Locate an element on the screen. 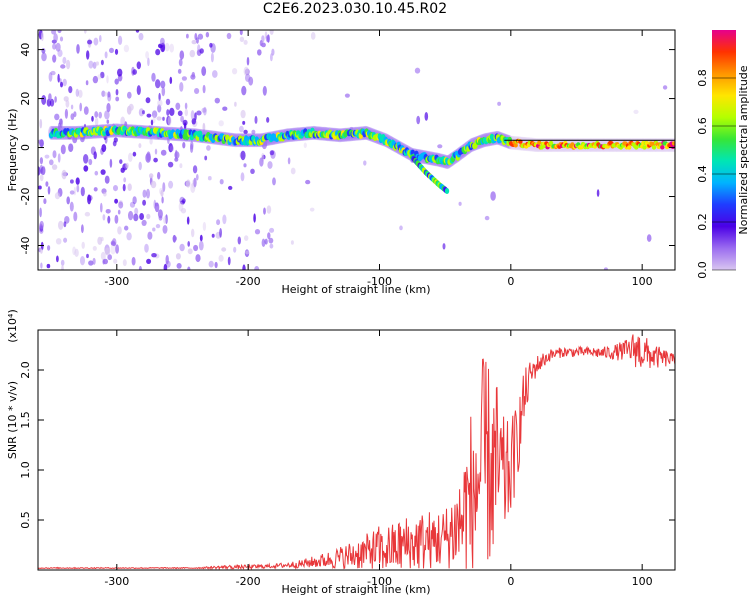 Image resolution: width=750 pixels, height=600 pixels. colorbar-tick-label: 0.4 is located at coordinates (702, 174).